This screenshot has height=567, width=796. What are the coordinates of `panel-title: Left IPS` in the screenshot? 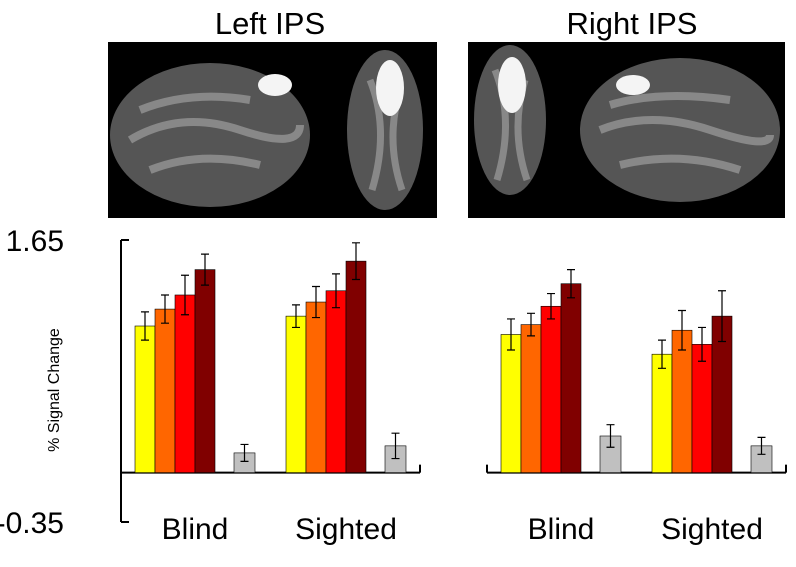 It's located at (270, 23).